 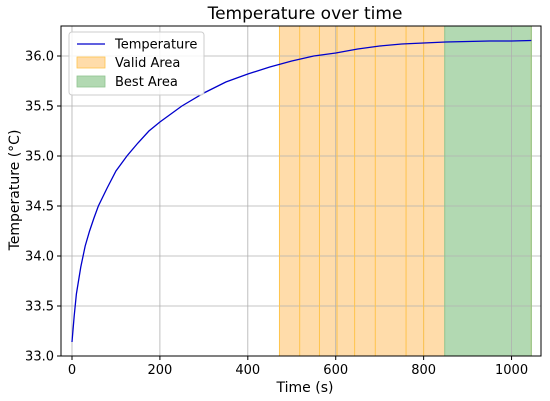 What do you see at coordinates (155, 45) in the screenshot?
I see `legend-temperature-label: Temperature` at bounding box center [155, 45].